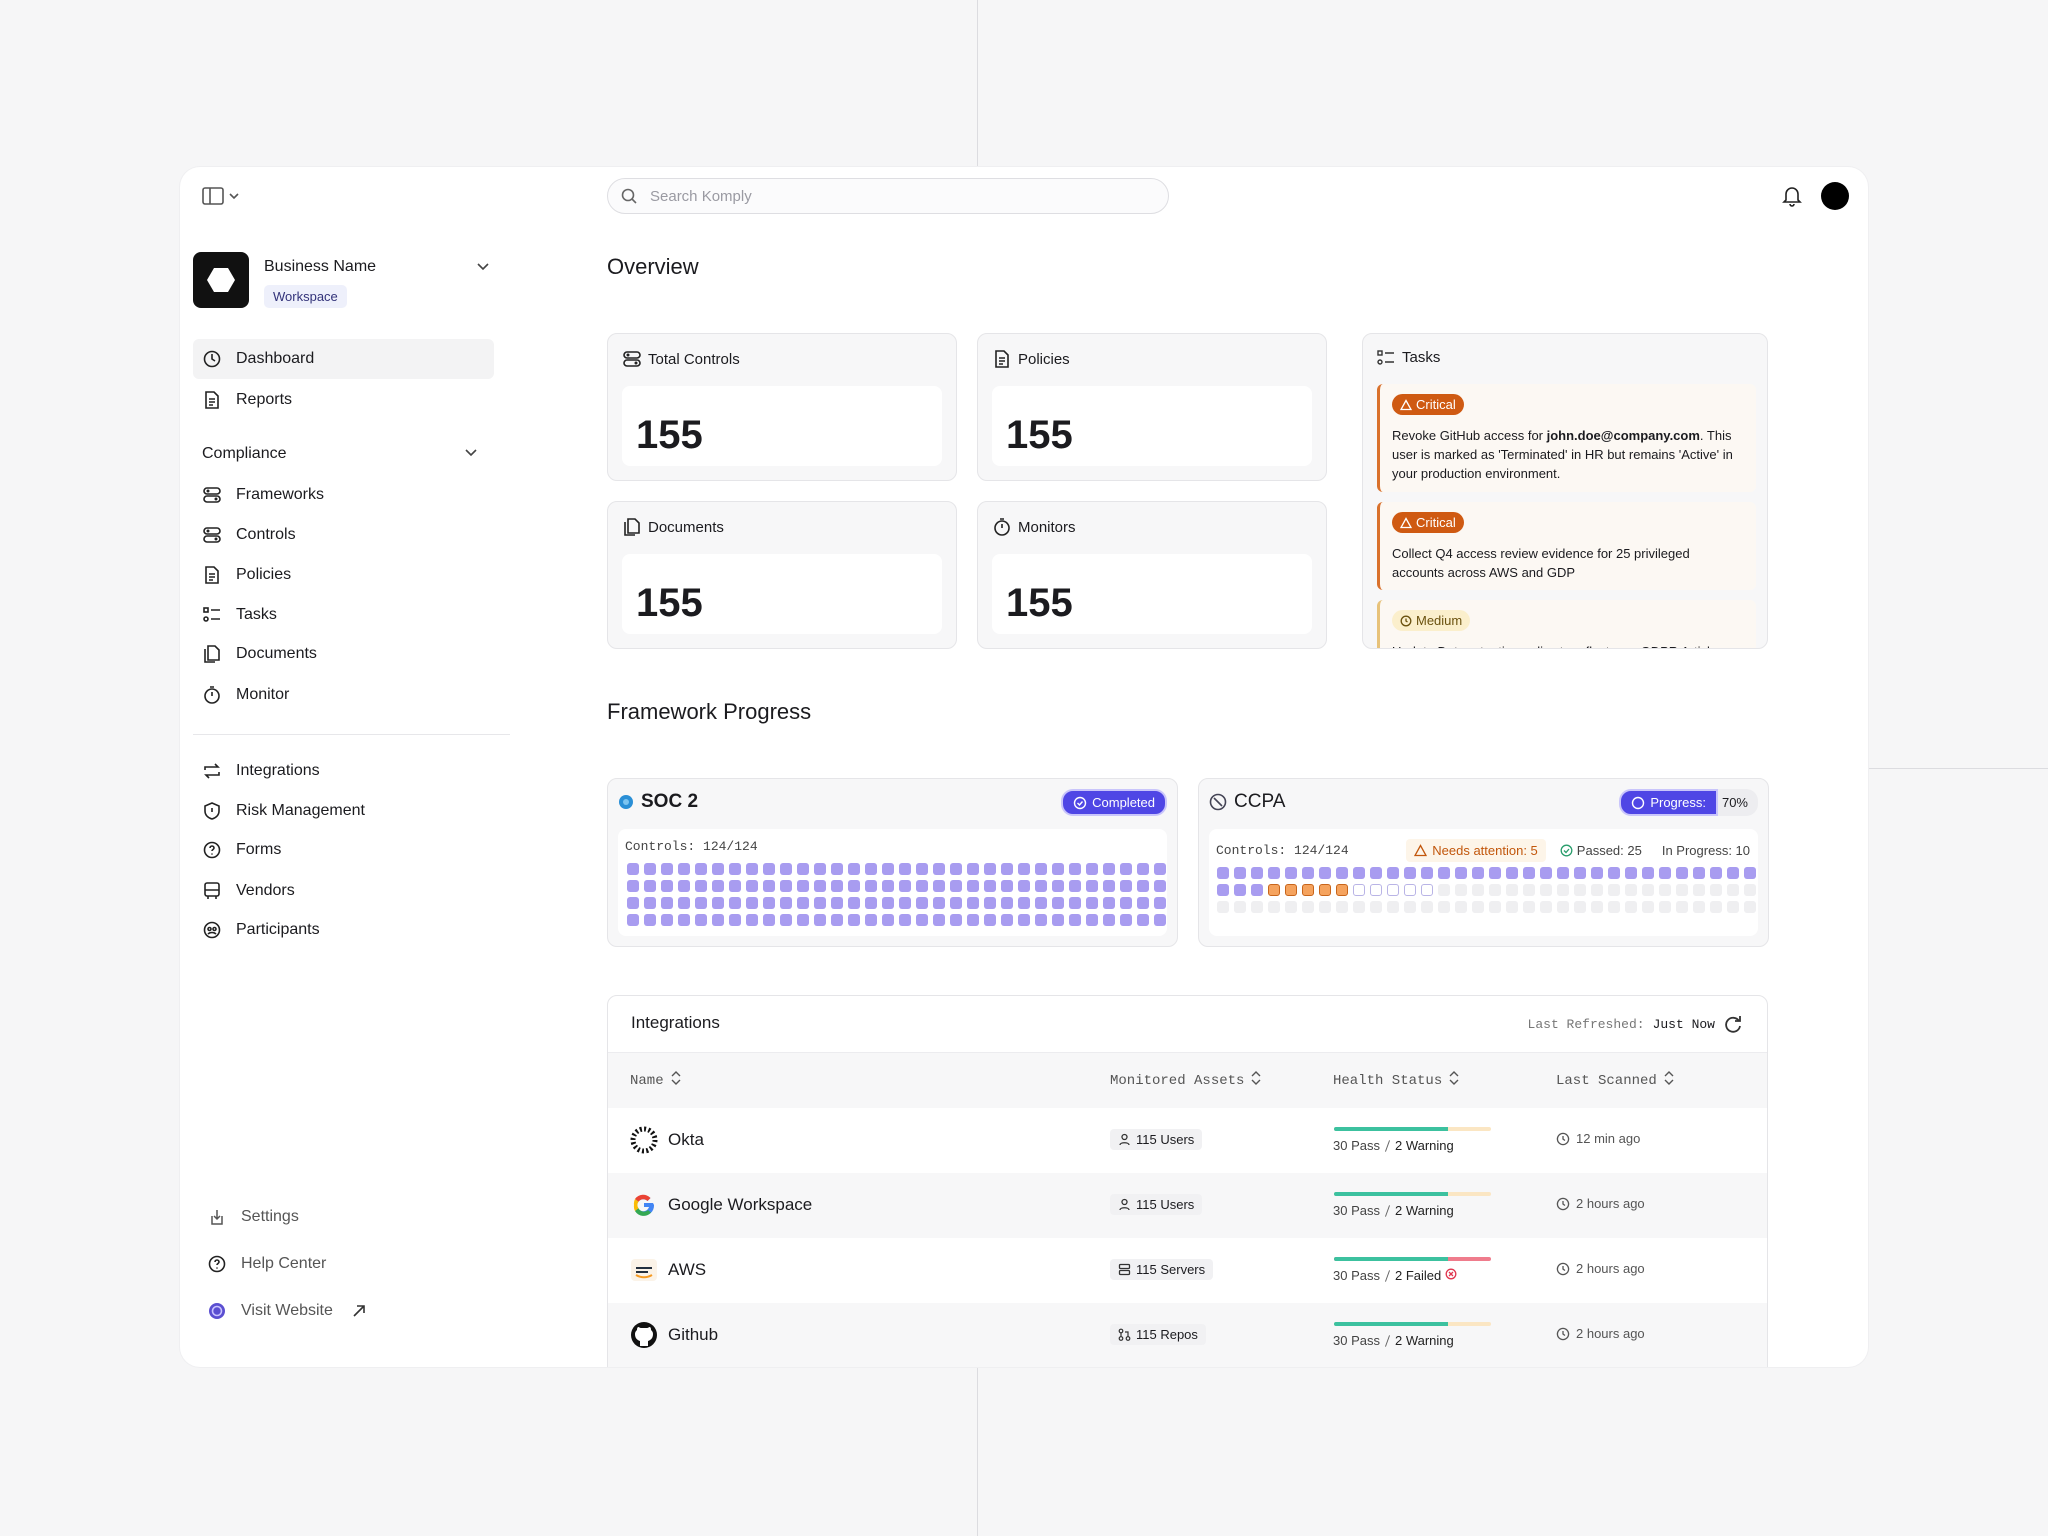  Describe the element at coordinates (647, 1080) in the screenshot. I see `column-label: Name` at that location.